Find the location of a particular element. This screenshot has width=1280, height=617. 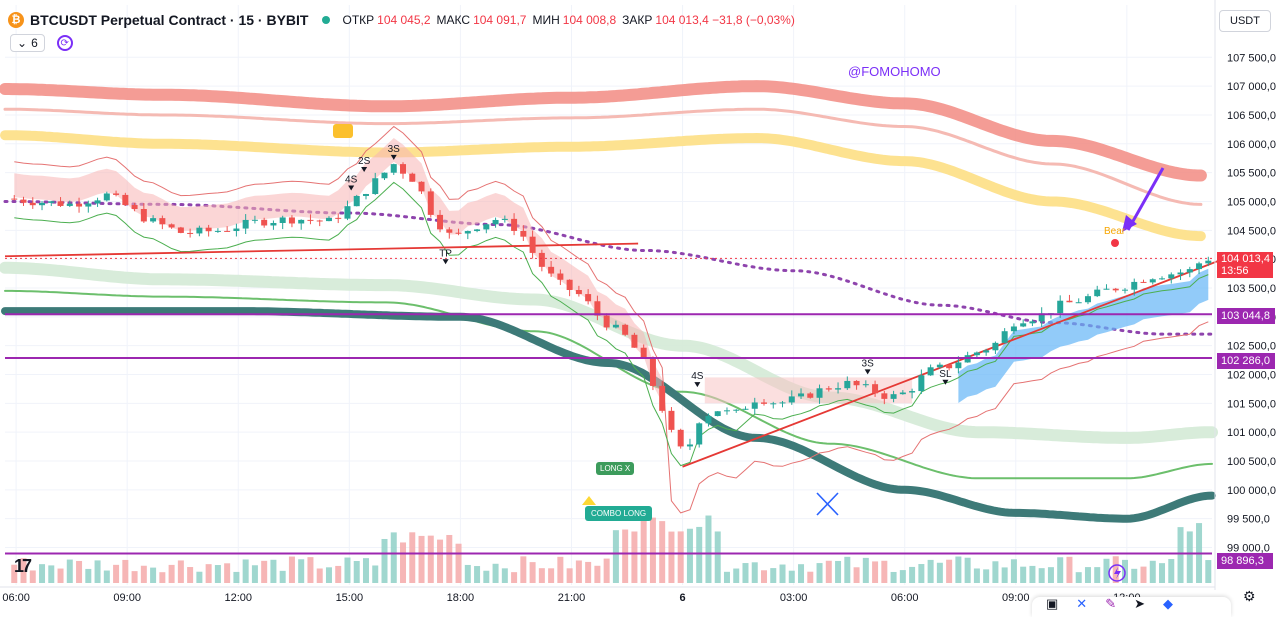

time-tick-label: 21:00 is located at coordinates (572, 598).